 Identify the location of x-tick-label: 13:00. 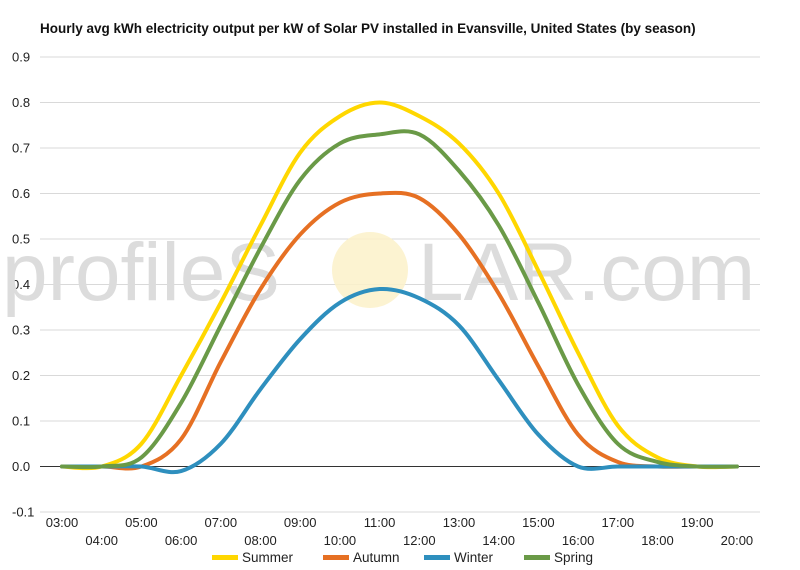
(459, 522).